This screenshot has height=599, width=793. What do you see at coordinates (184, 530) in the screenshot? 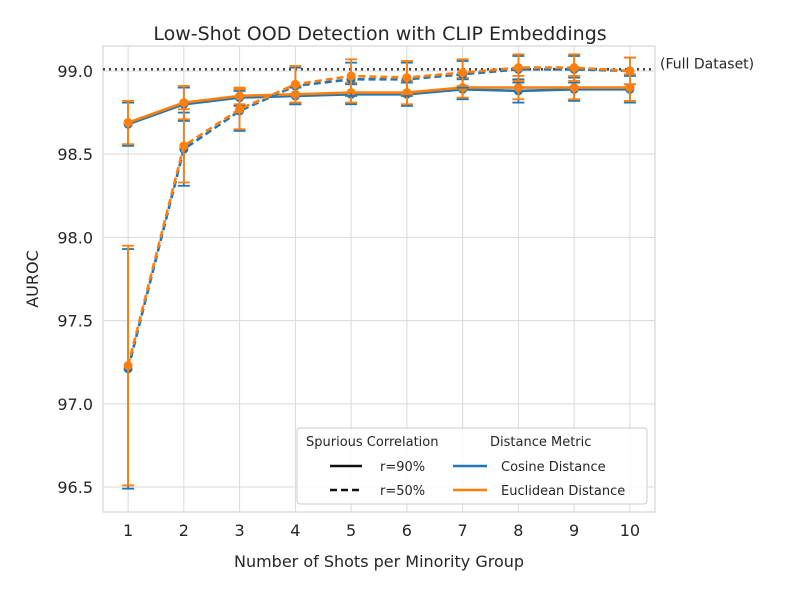
I see `x-tick-label: 2` at bounding box center [184, 530].